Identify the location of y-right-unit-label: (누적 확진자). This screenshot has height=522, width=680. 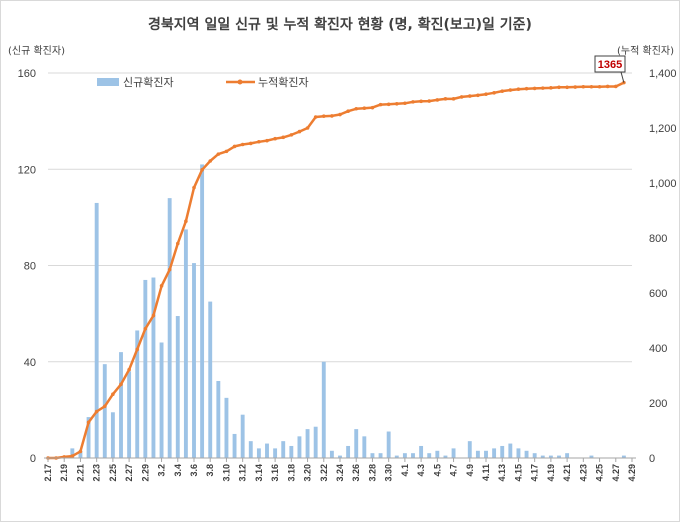
(645, 51).